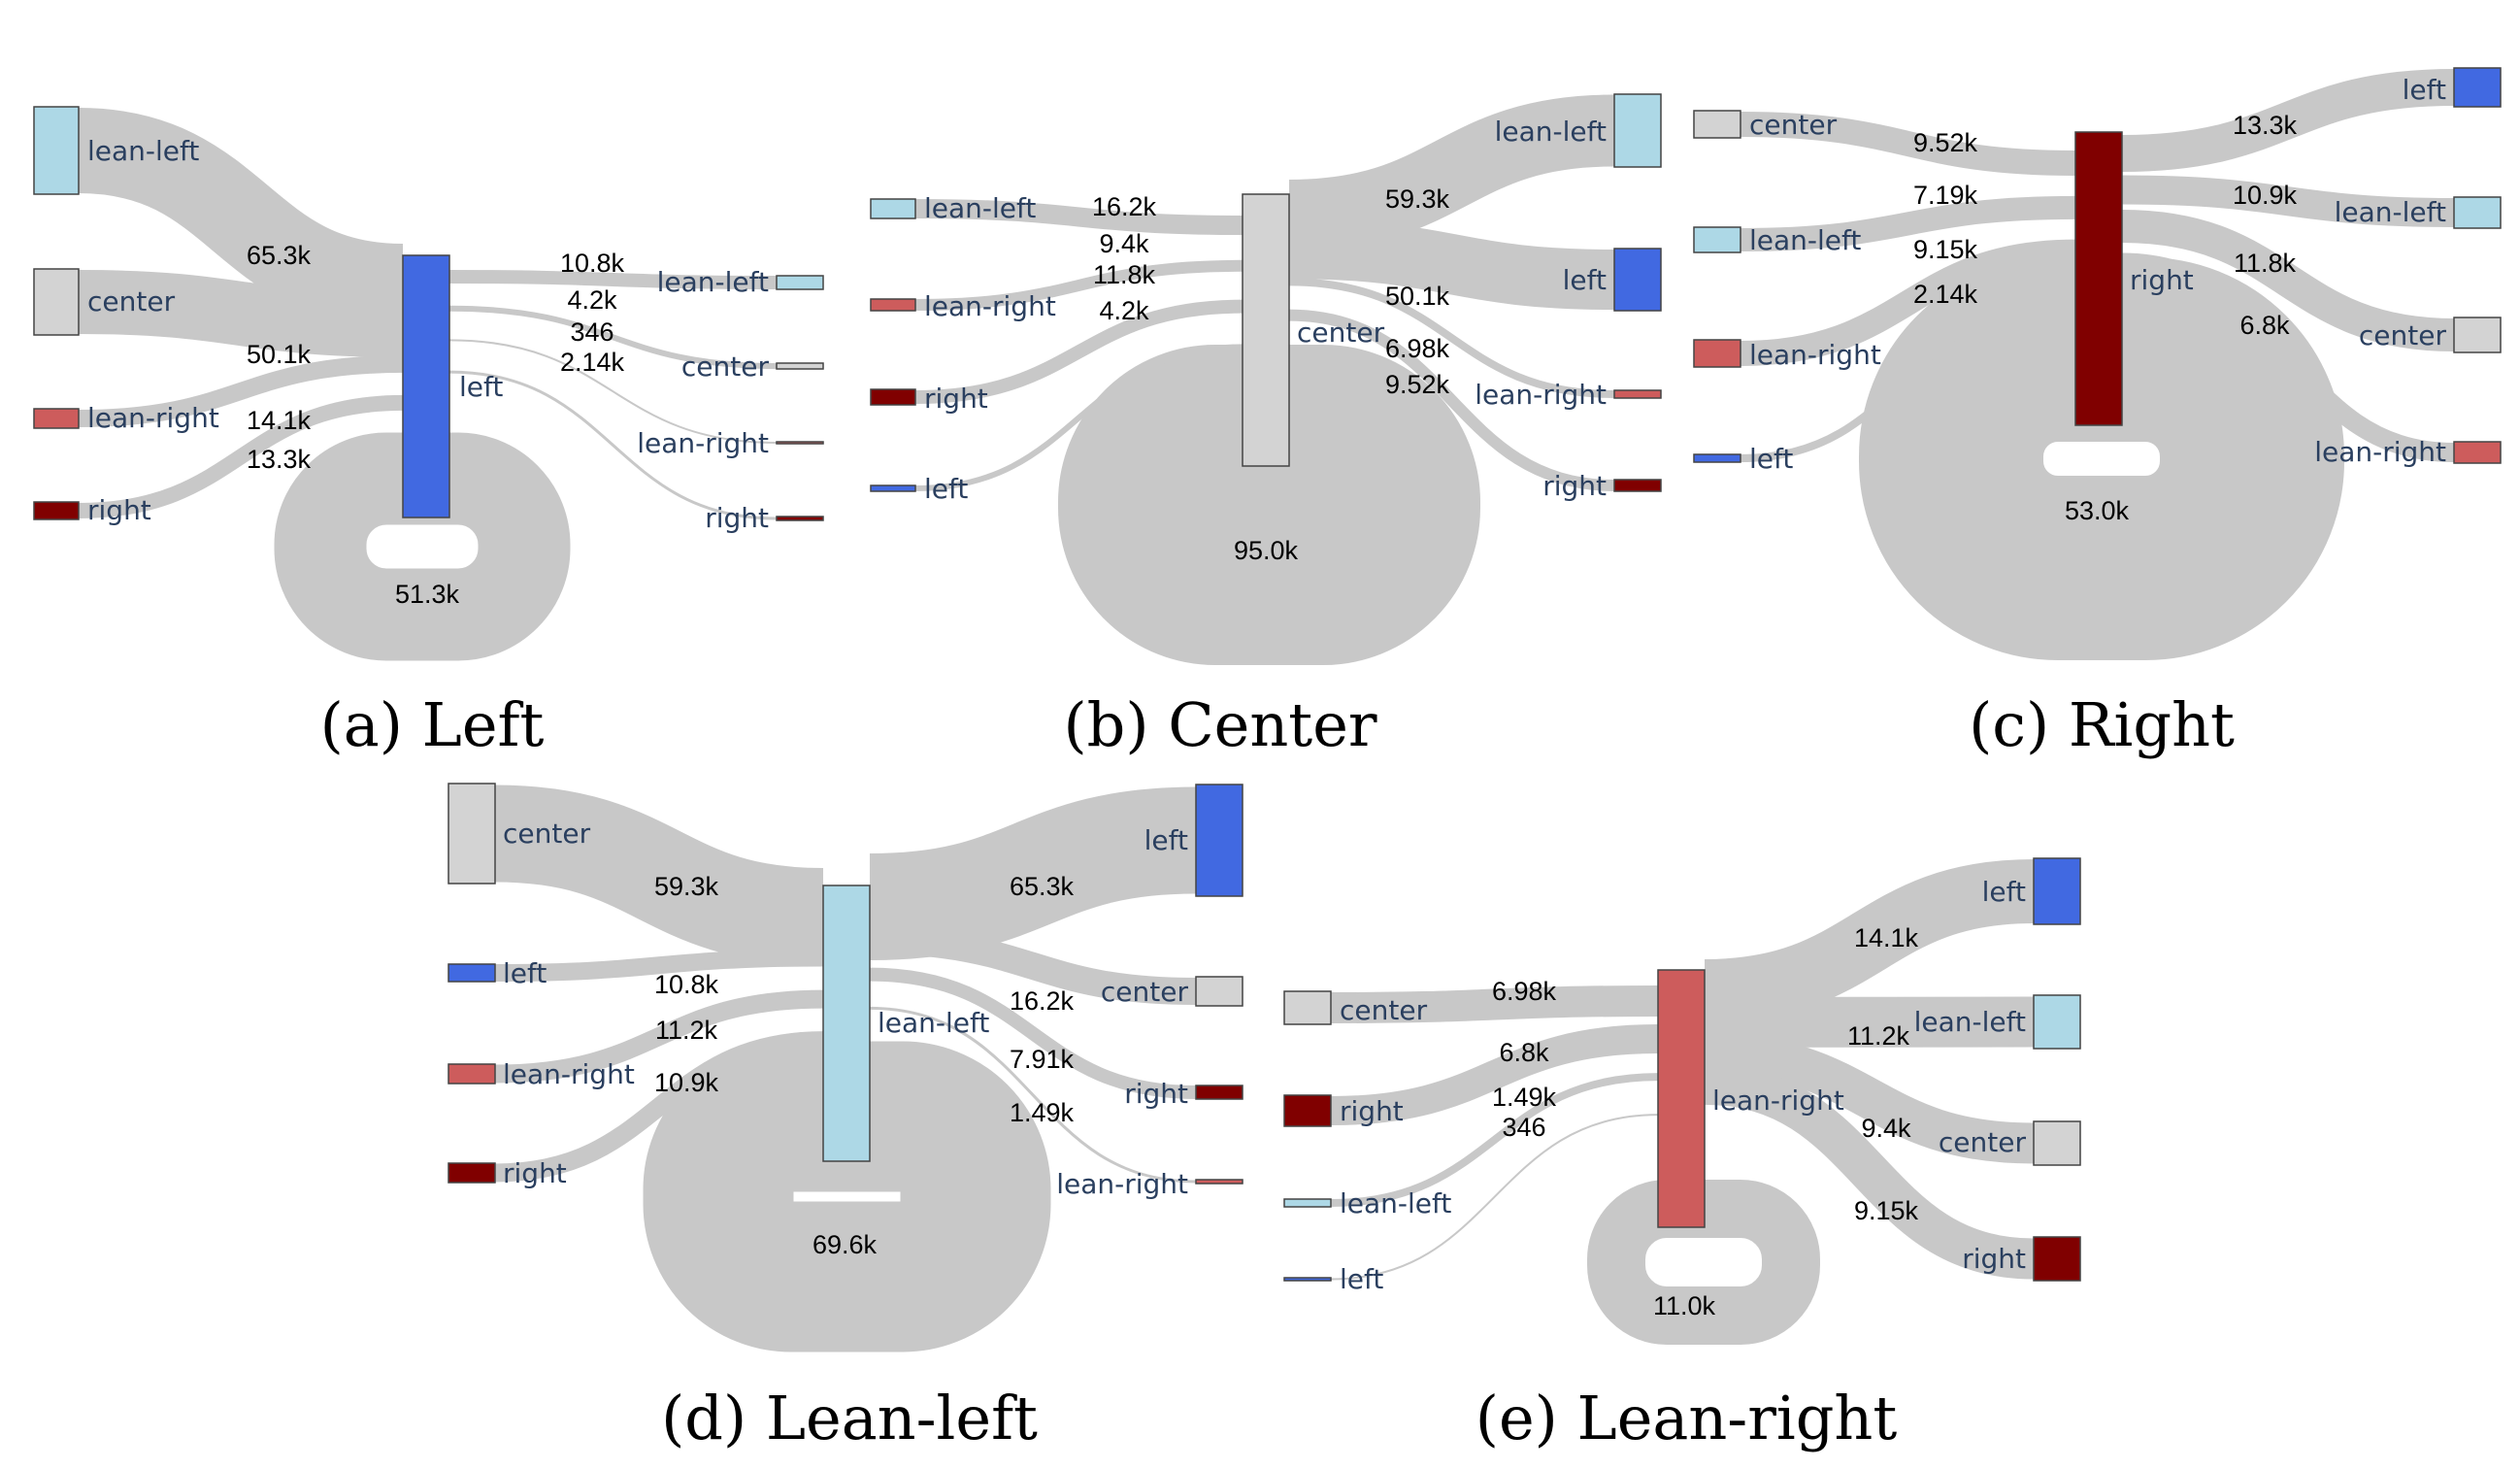  Describe the element at coordinates (2102, 724) in the screenshot. I see `panel-caption: (c) Right` at that location.